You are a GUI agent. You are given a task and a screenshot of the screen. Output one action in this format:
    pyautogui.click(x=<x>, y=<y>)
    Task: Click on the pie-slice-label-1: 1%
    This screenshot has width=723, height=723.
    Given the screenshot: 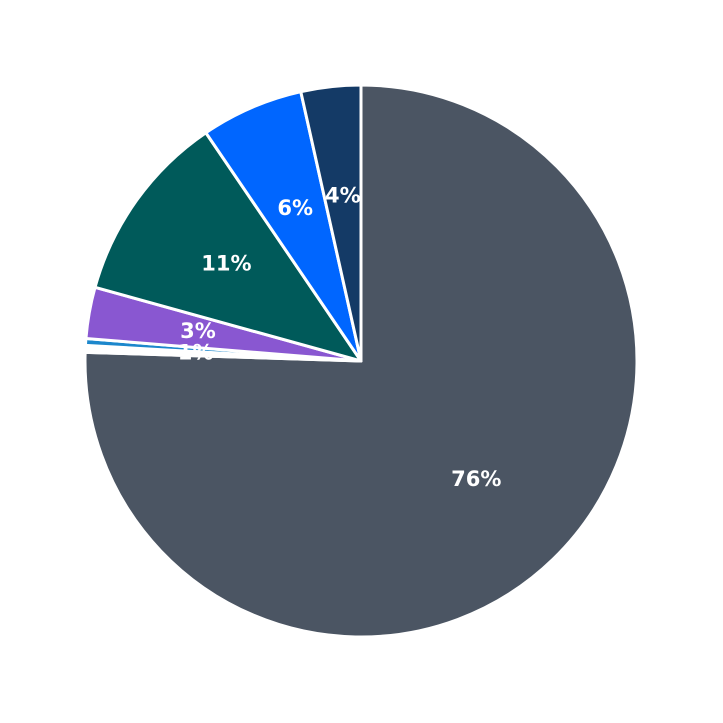 What is the action you would take?
    pyautogui.click(x=196, y=353)
    